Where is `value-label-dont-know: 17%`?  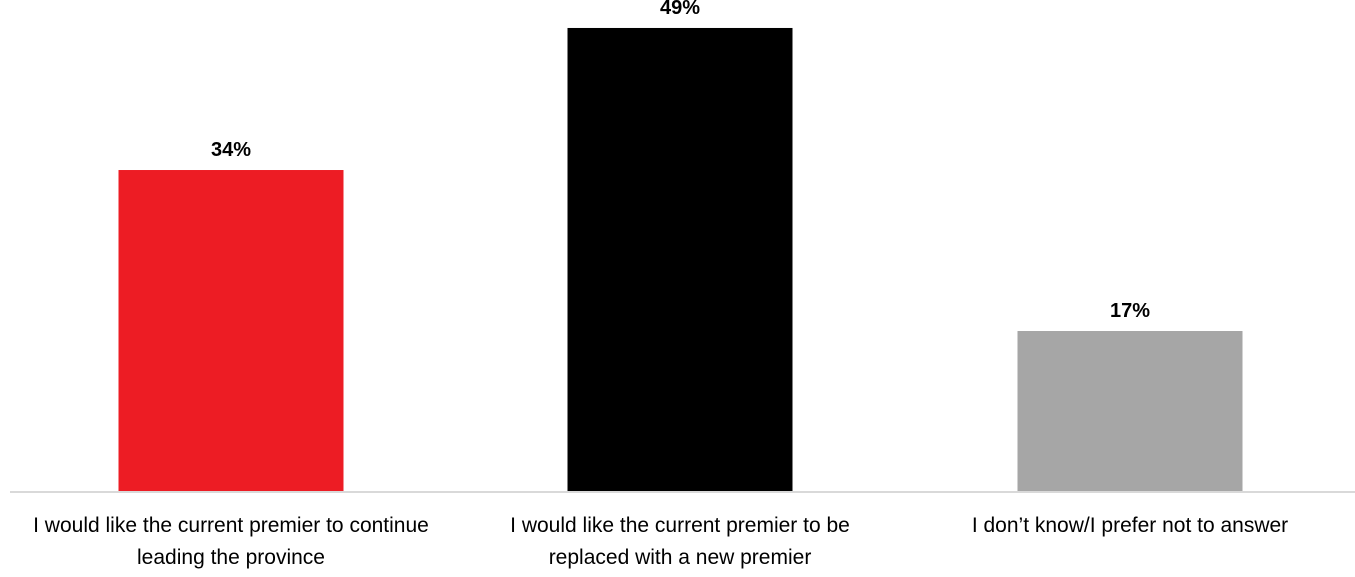 value-label-dont-know: 17% is located at coordinates (1130, 311).